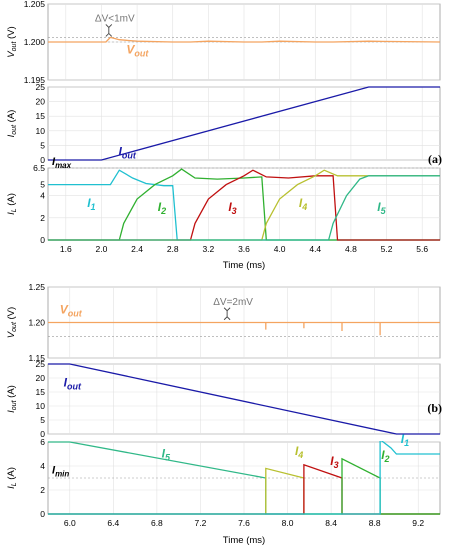 Image resolution: width=455 pixels, height=550 pixels. Describe the element at coordinates (331, 523) in the screenshot. I see `x-tick-label: 8.4` at that location.